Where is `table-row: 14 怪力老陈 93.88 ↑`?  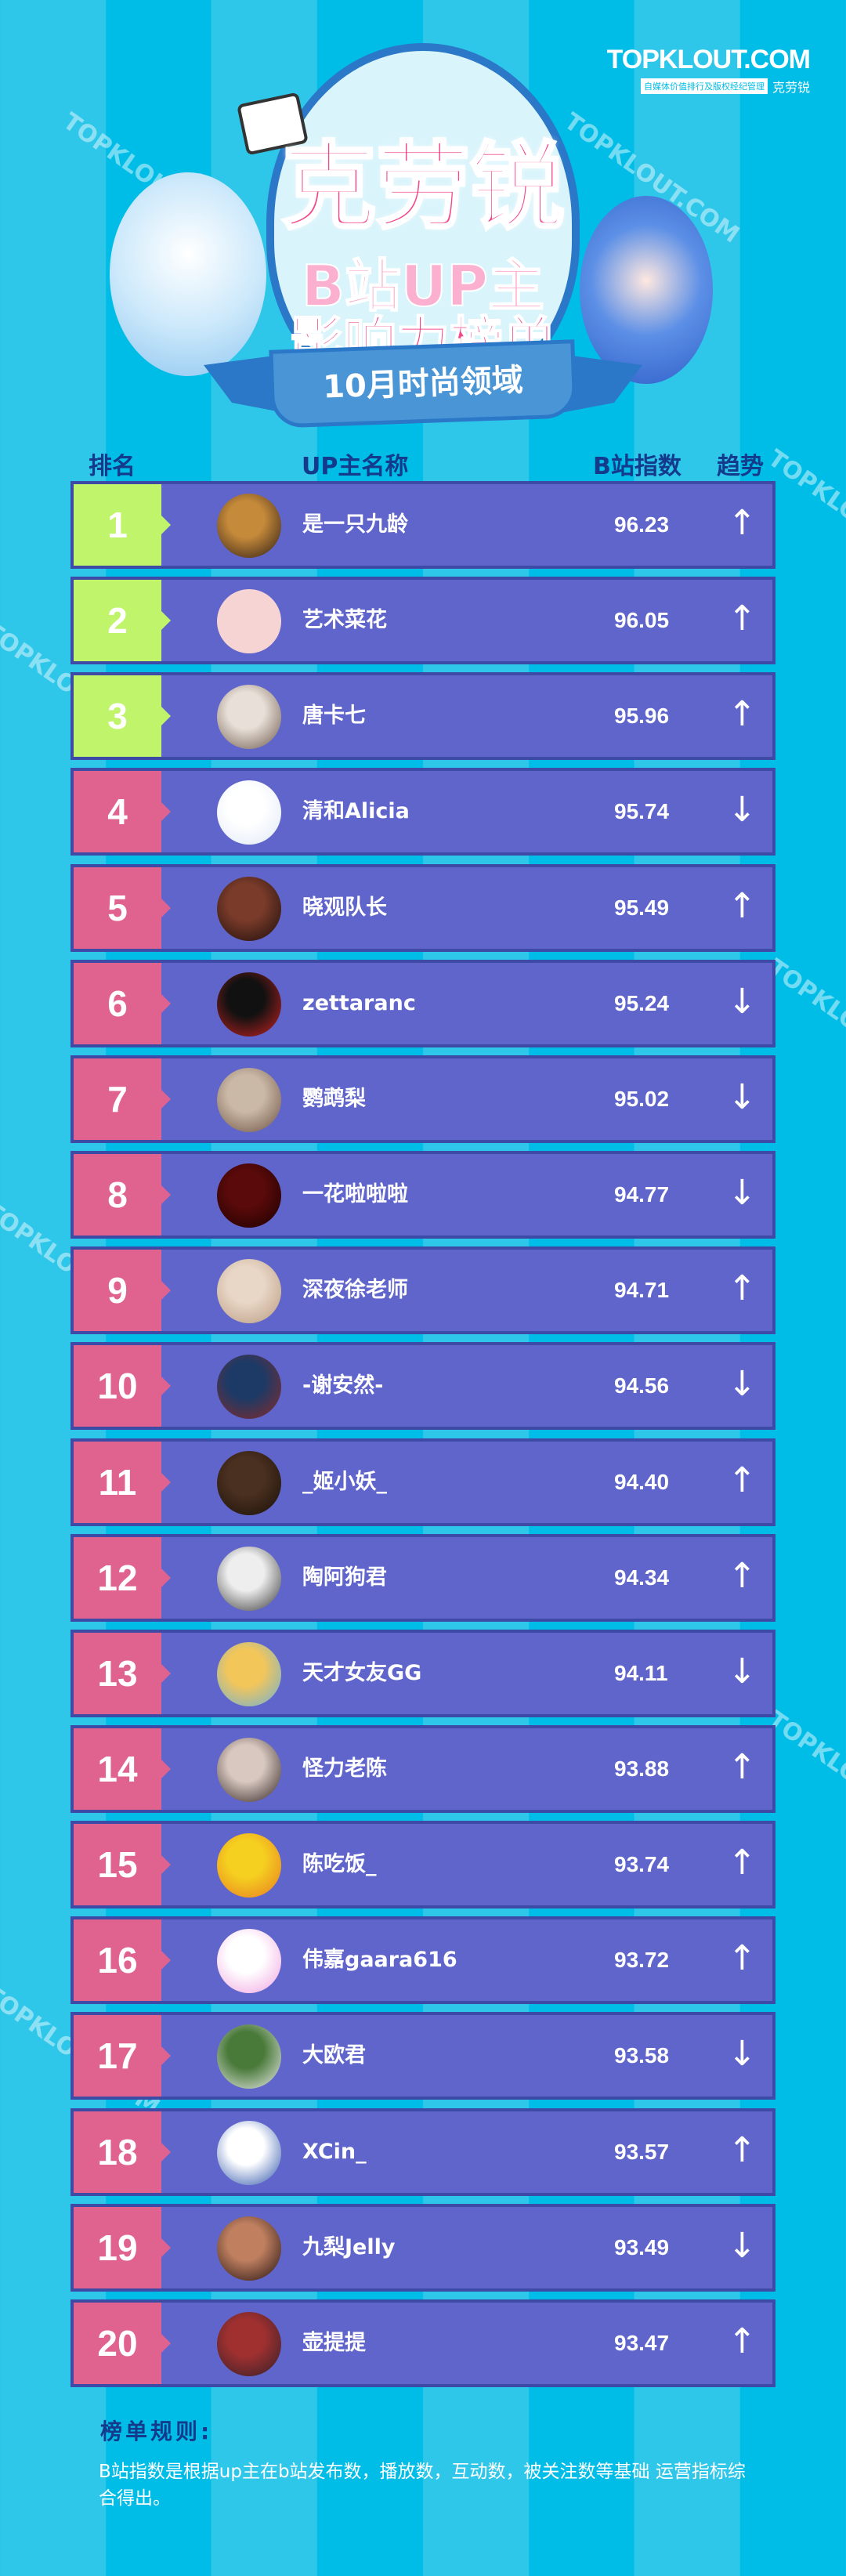
table-row: 14 怪力老陈 93.88 ↑ is located at coordinates (423, 1768).